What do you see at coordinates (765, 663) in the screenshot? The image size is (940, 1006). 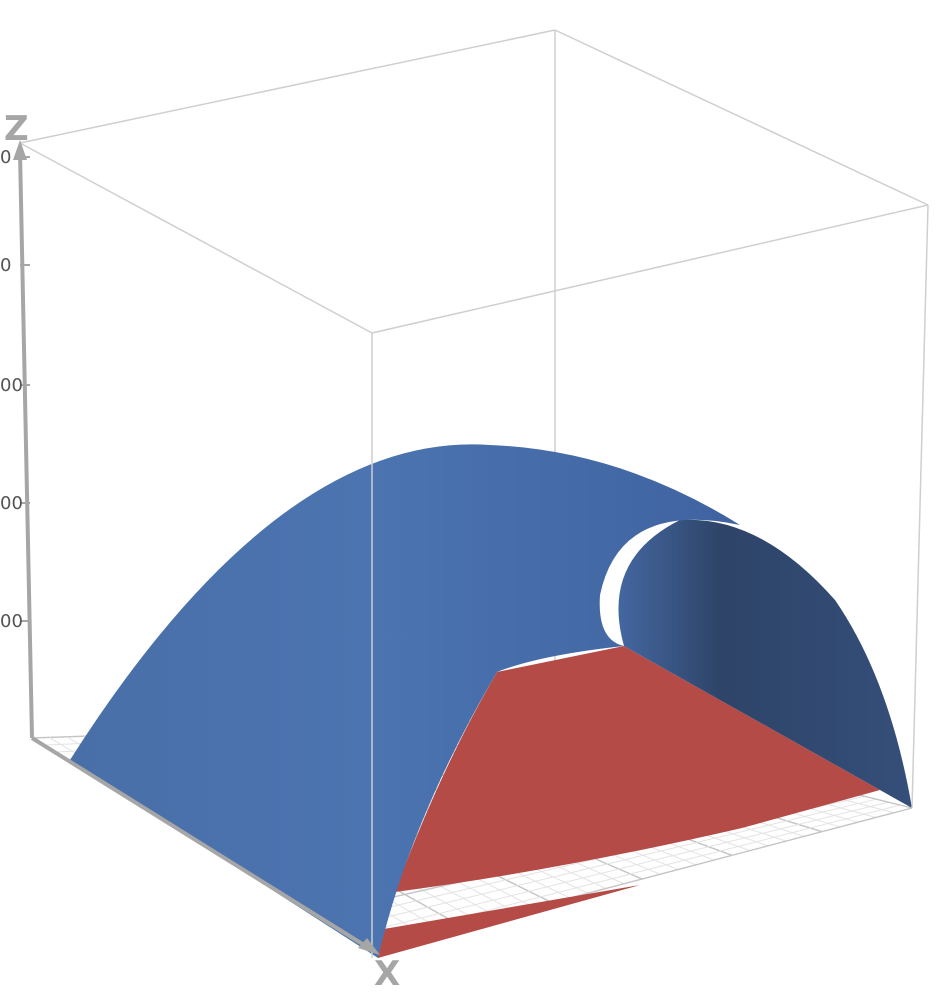 I see `blue-surface-inner` at bounding box center [765, 663].